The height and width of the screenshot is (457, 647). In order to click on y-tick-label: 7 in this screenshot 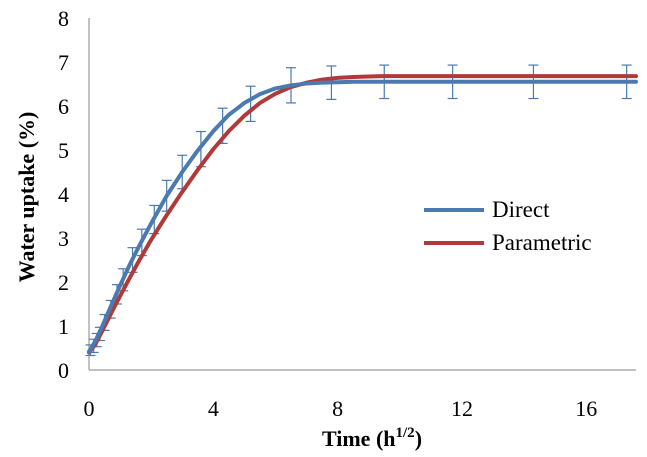, I will do `click(63, 62)`.